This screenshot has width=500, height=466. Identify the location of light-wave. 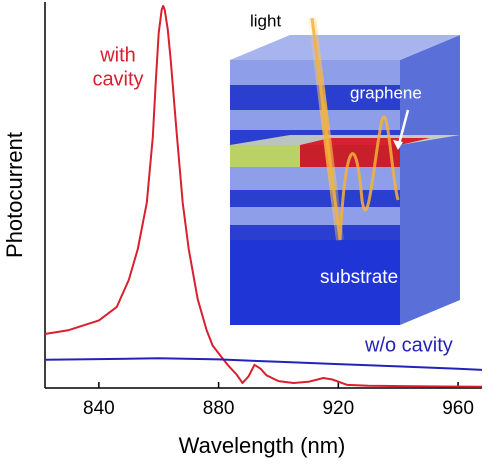
(355, 129).